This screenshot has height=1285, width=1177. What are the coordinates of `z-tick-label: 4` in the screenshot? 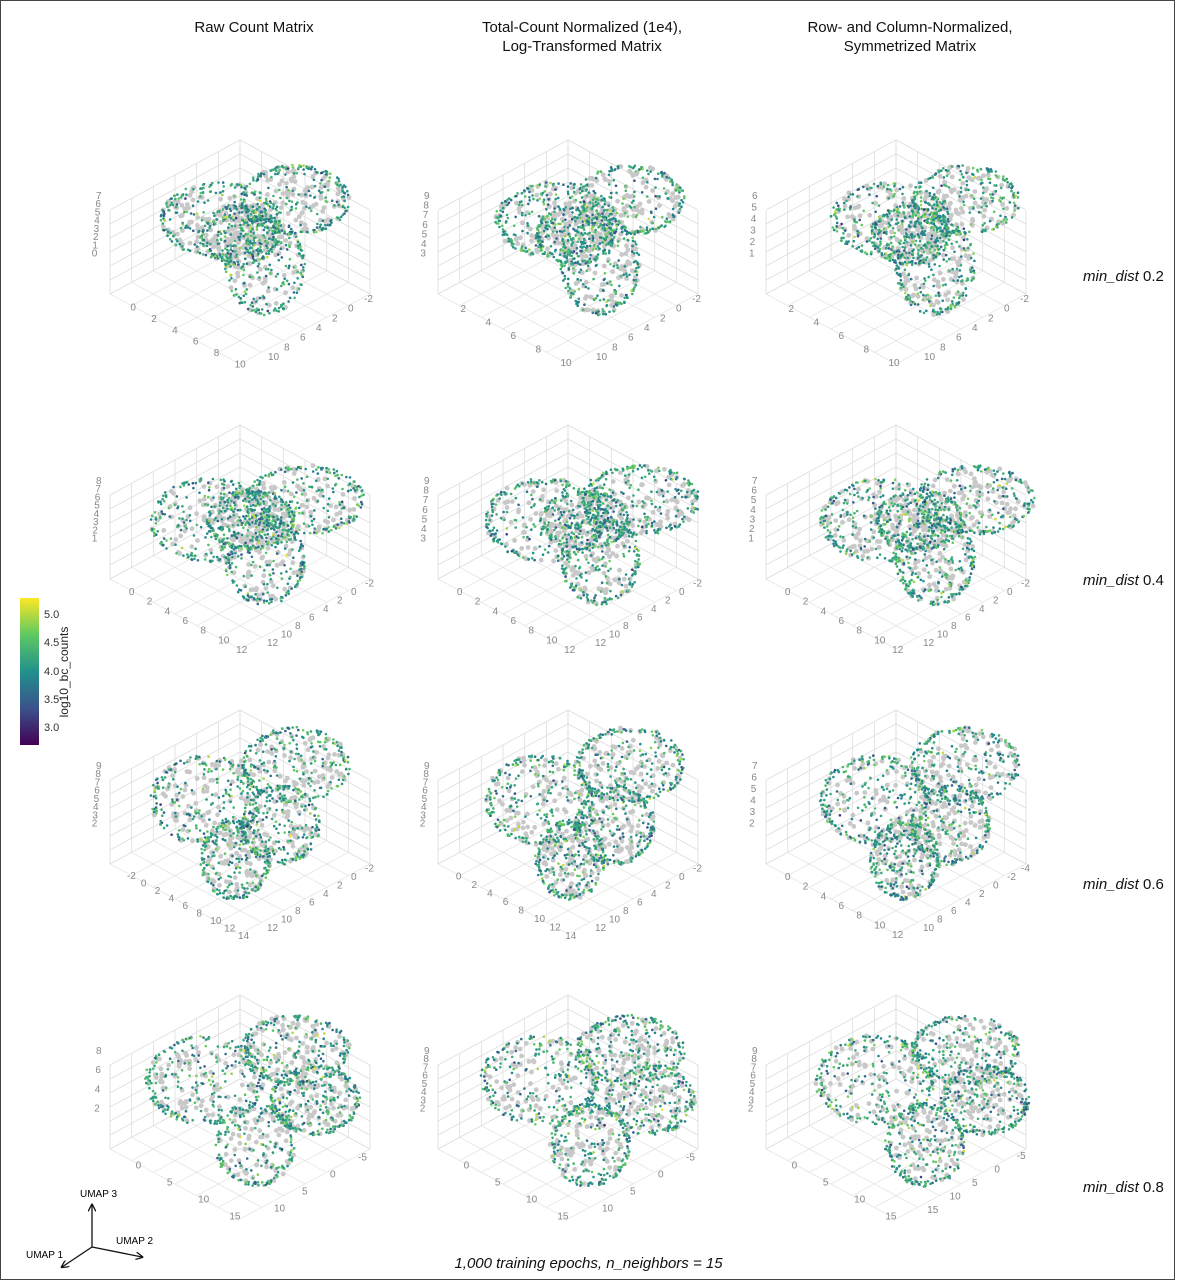 It's located at (754, 219).